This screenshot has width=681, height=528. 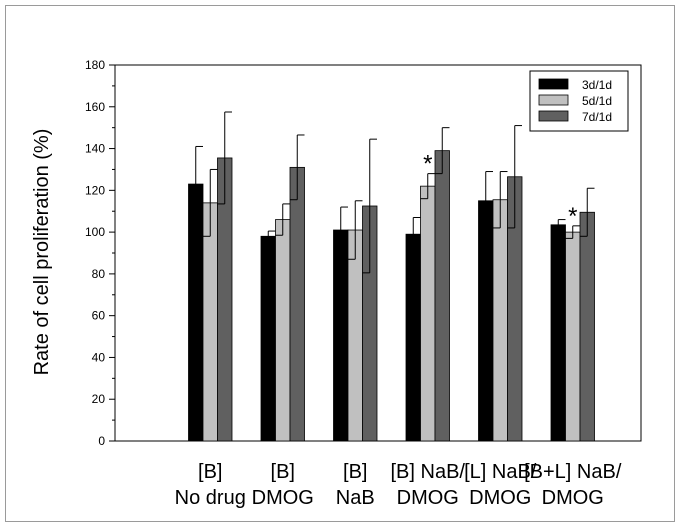 What do you see at coordinates (573, 472) in the screenshot?
I see `x-category-label: [B+L] NaB/` at bounding box center [573, 472].